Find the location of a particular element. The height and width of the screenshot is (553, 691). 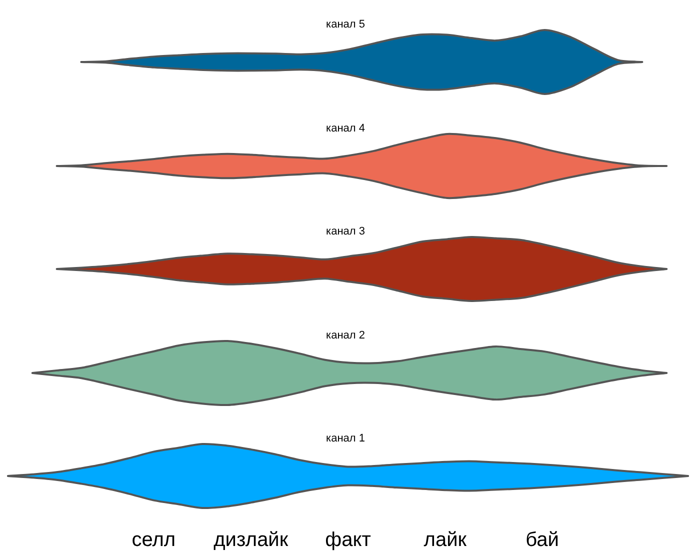

x-tick-label: бай is located at coordinates (542, 540).